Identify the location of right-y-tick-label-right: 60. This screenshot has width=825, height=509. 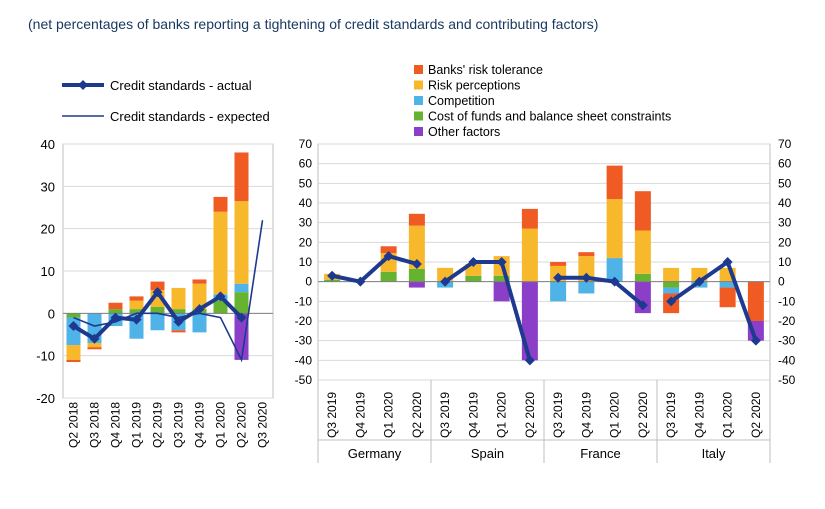
(785, 164).